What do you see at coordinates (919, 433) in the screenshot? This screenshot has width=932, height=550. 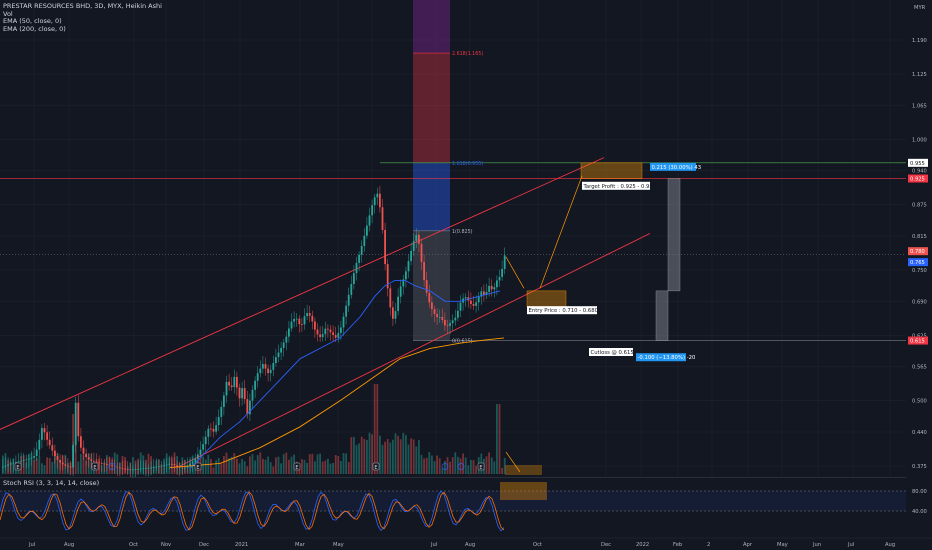 I see `y-tick-label: 0.440` at bounding box center [919, 433].